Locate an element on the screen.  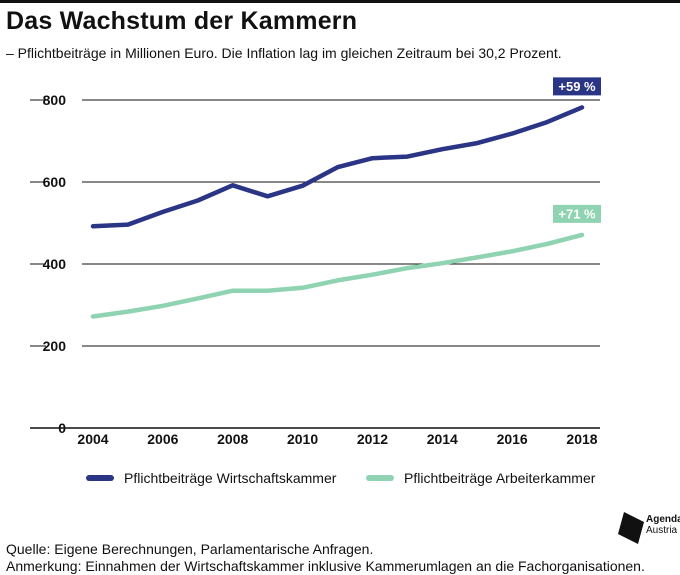
legend-item-wirtschaftskammer: Pflichtbeiträge Wirtschaftskammer is located at coordinates (211, 478).